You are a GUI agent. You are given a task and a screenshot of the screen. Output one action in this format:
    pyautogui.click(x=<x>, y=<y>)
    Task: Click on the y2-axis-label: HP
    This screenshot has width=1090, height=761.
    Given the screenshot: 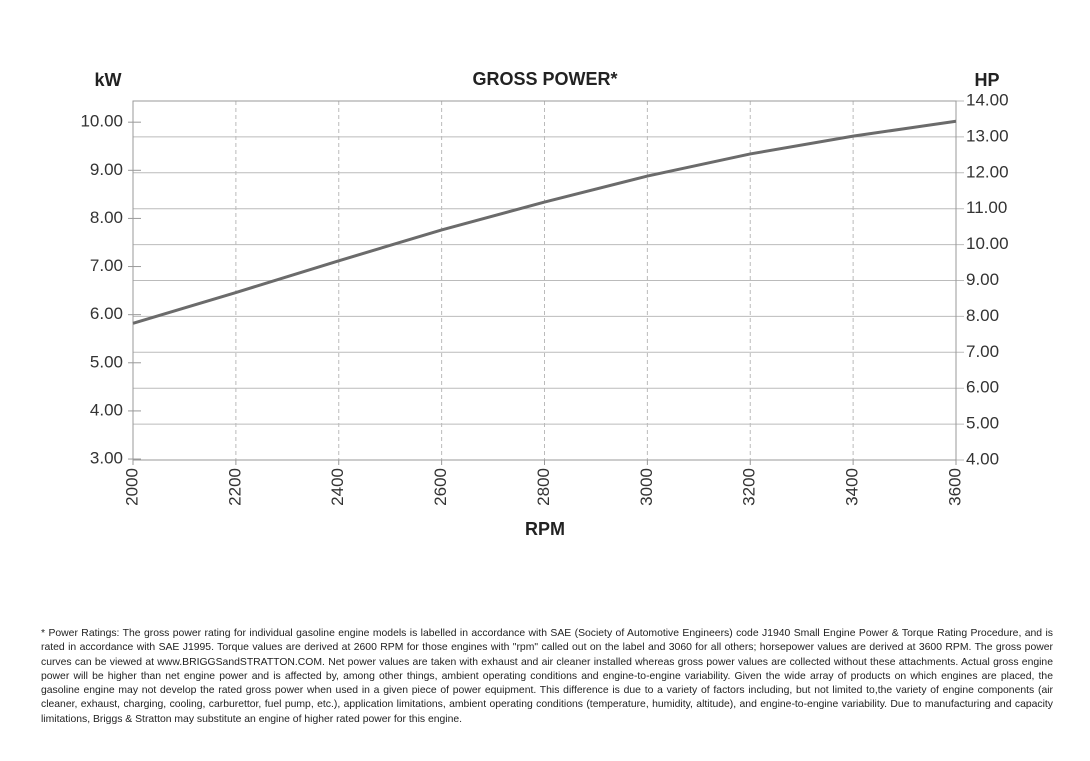 What is the action you would take?
    pyautogui.click(x=986, y=80)
    